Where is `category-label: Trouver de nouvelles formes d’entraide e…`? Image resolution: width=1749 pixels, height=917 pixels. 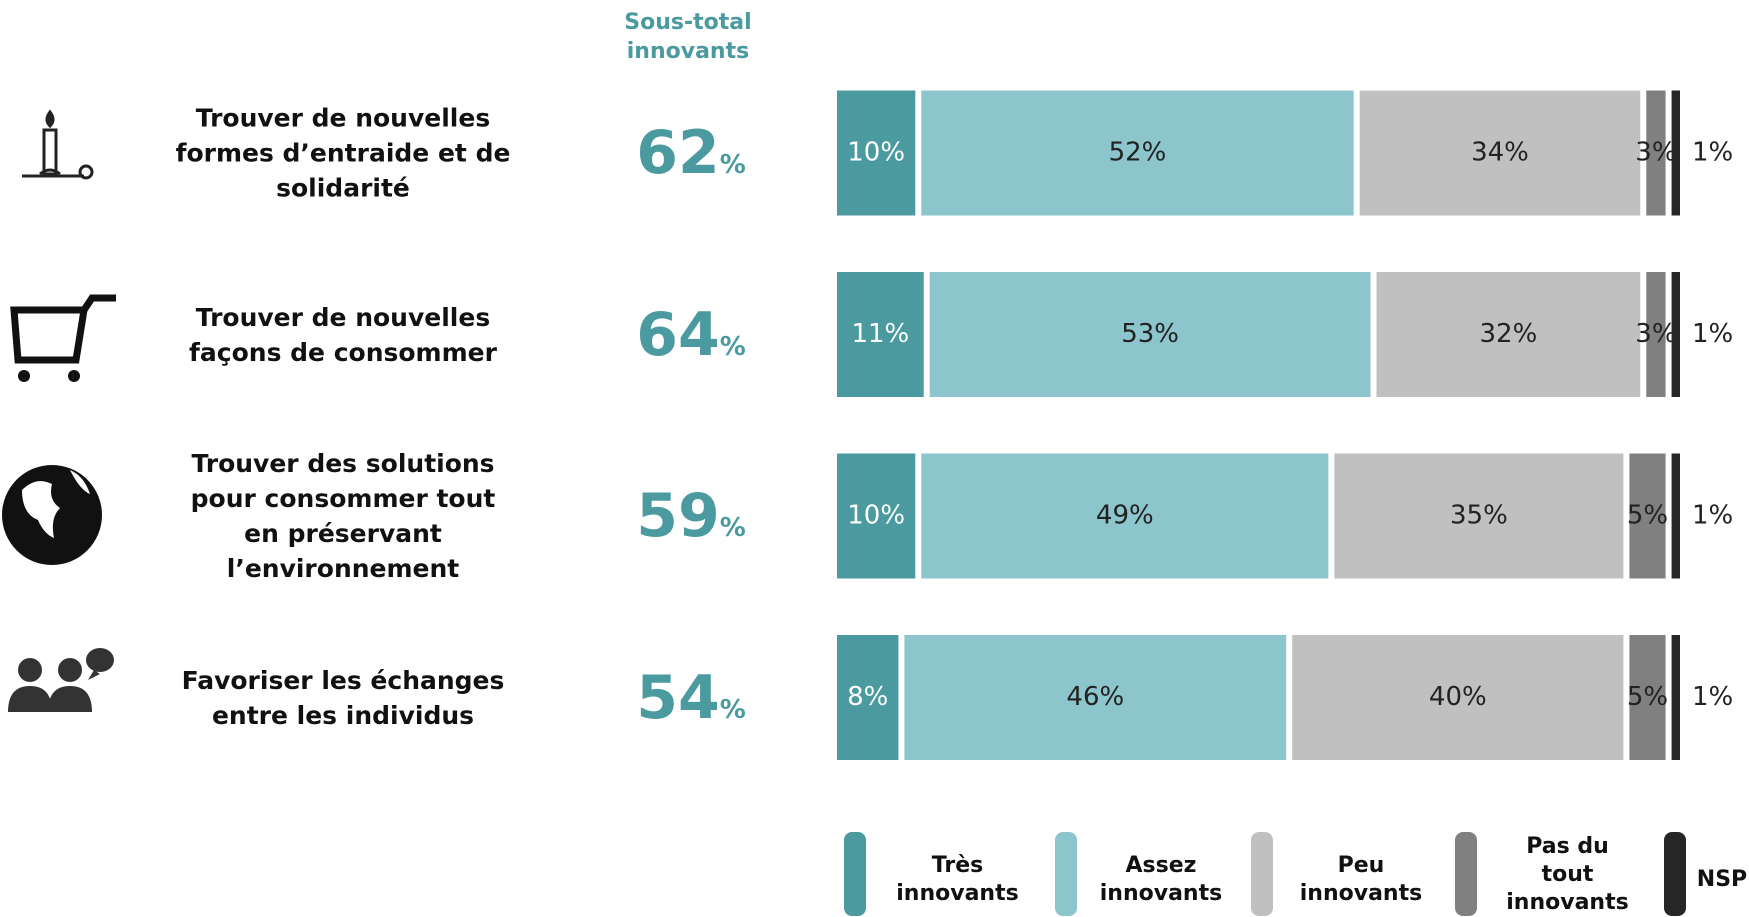 category-label: Trouver de nouvelles formes d’entraide e… is located at coordinates (343, 153).